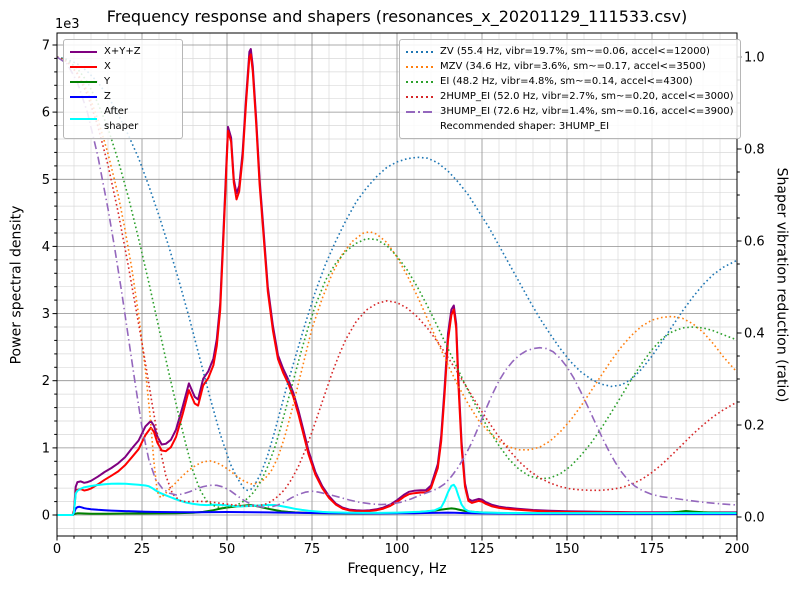  I want to click on mzv-line-sample, so click(419, 66).